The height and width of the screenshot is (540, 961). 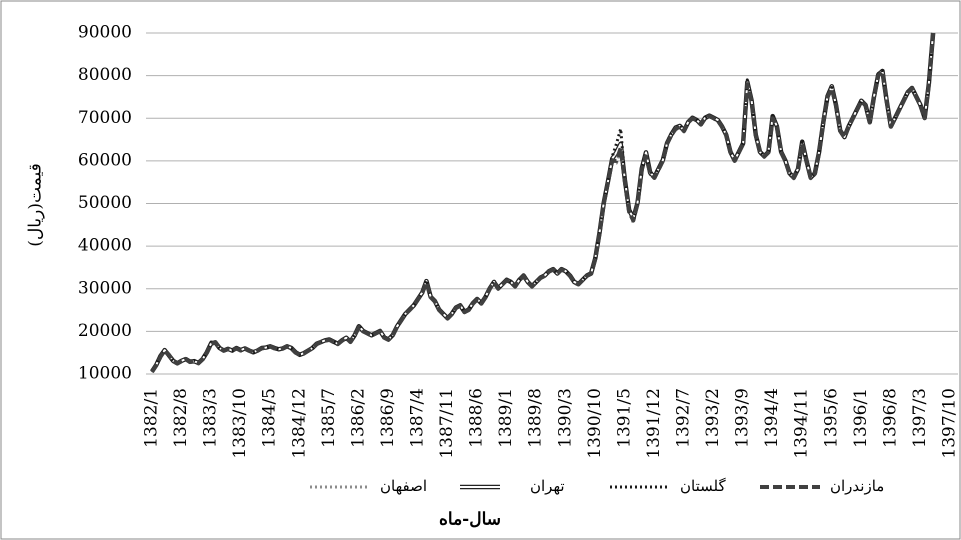 I want to click on x-tick-label: 1393/9, so click(x=743, y=418).